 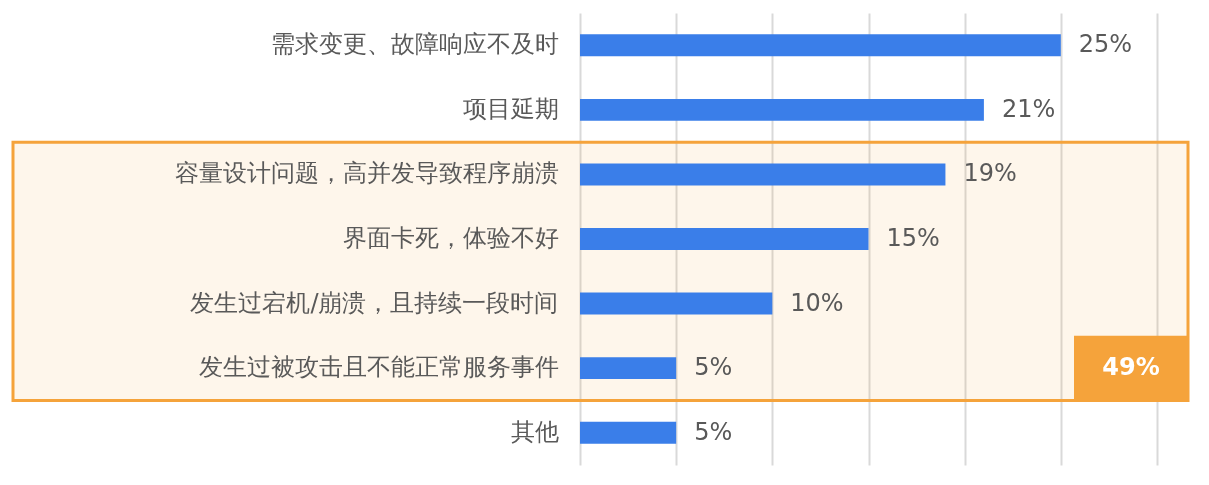 I want to click on y-tick-label: 项目延期, so click(x=510, y=108).